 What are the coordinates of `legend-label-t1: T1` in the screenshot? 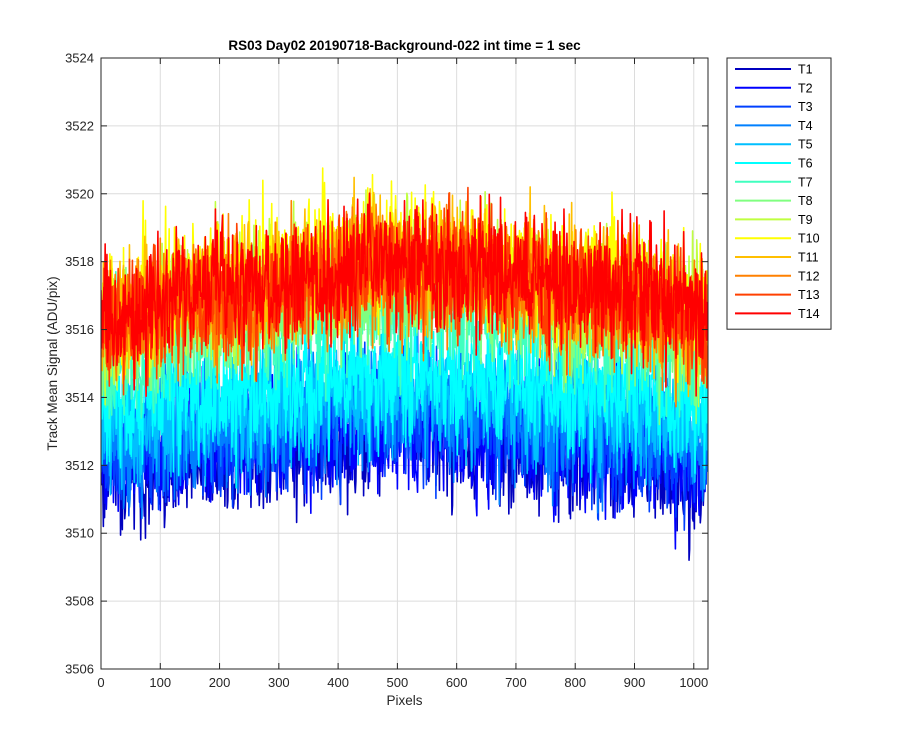 It's located at (805, 70).